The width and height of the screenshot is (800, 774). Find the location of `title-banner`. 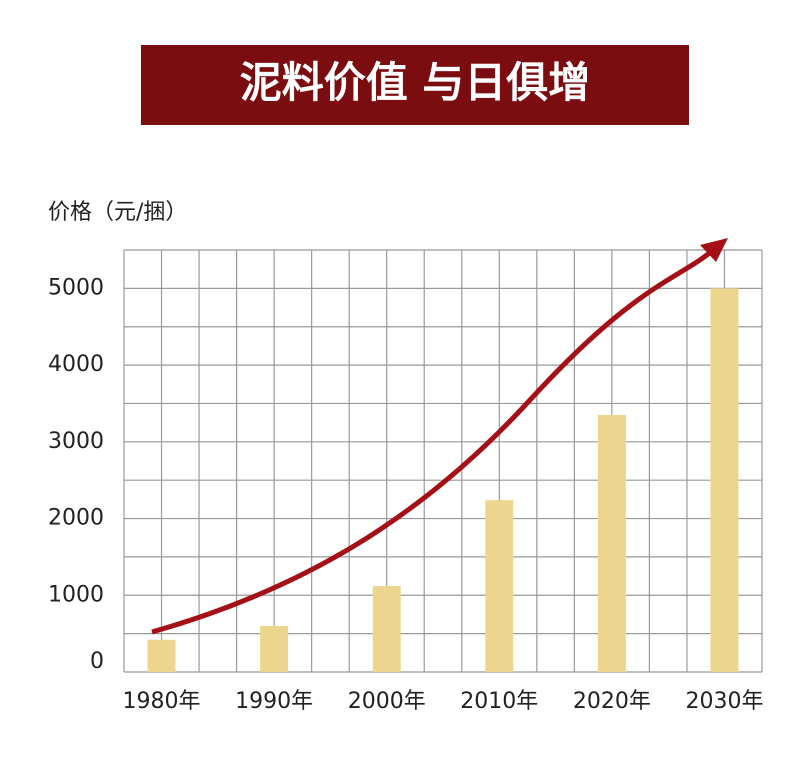

title-banner is located at coordinates (415, 85).